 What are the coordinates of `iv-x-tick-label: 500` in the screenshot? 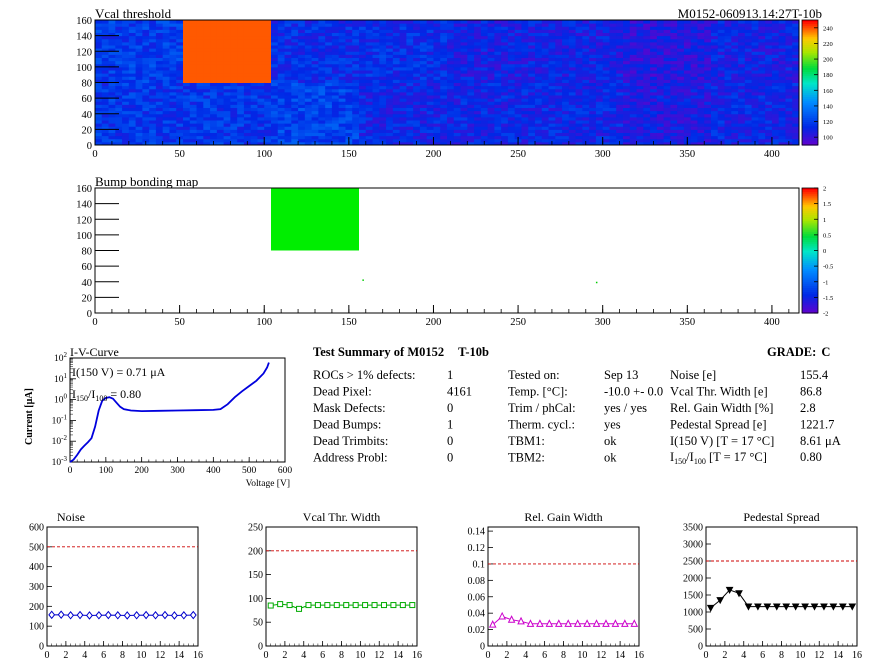 It's located at (249, 471).